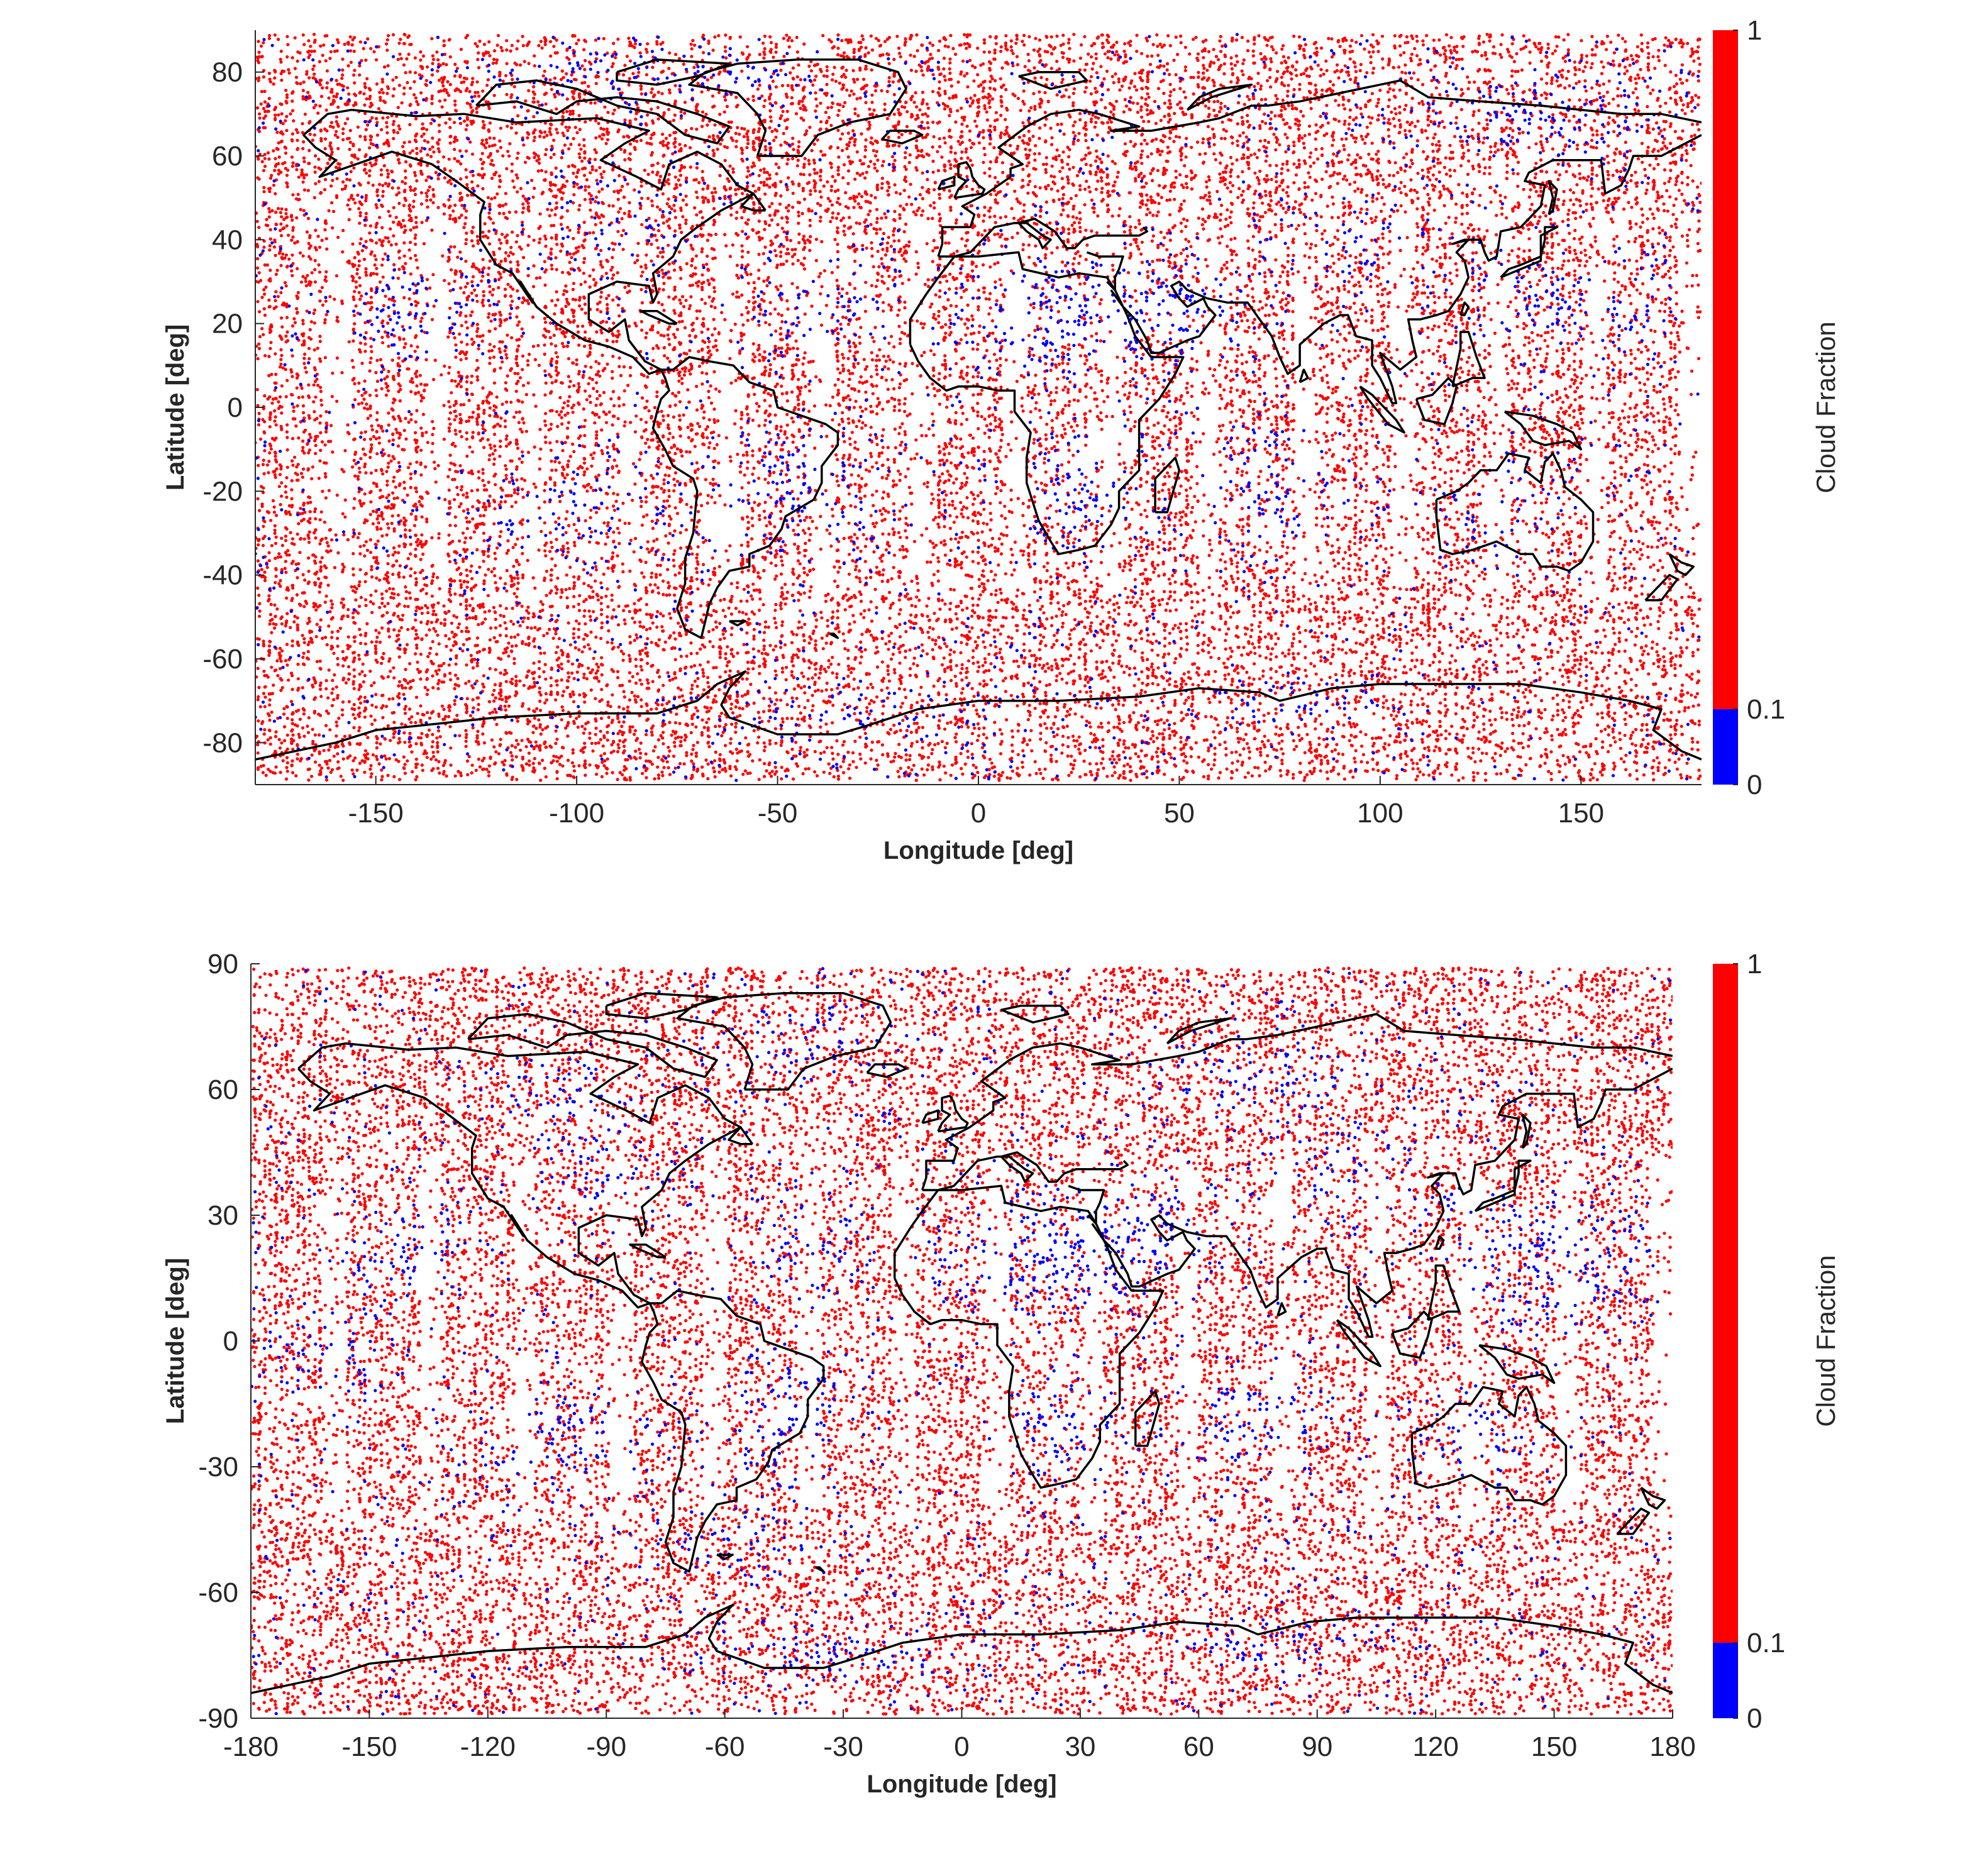 This screenshot has height=1876, width=1982. I want to click on x-tick-label: -120, so click(488, 1746).